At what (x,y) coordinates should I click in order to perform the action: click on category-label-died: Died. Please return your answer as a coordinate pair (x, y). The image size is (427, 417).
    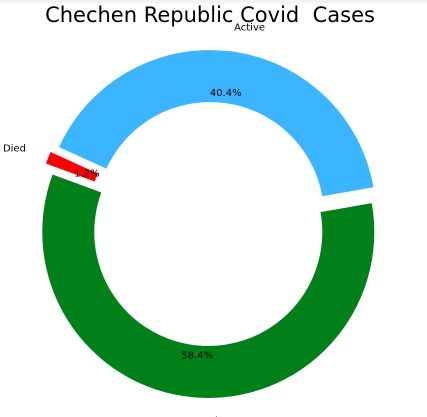
    Looking at the image, I should click on (14, 149).